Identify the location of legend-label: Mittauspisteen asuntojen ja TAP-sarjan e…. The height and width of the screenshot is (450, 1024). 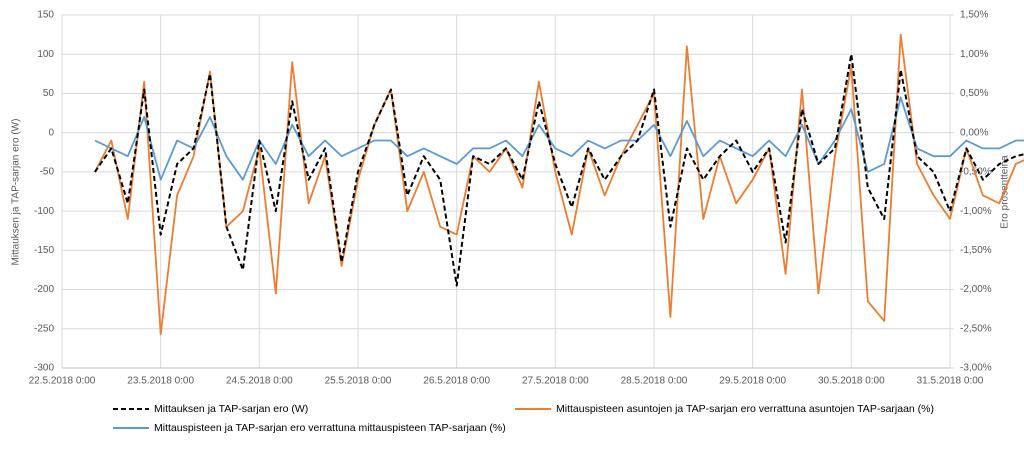
(745, 409).